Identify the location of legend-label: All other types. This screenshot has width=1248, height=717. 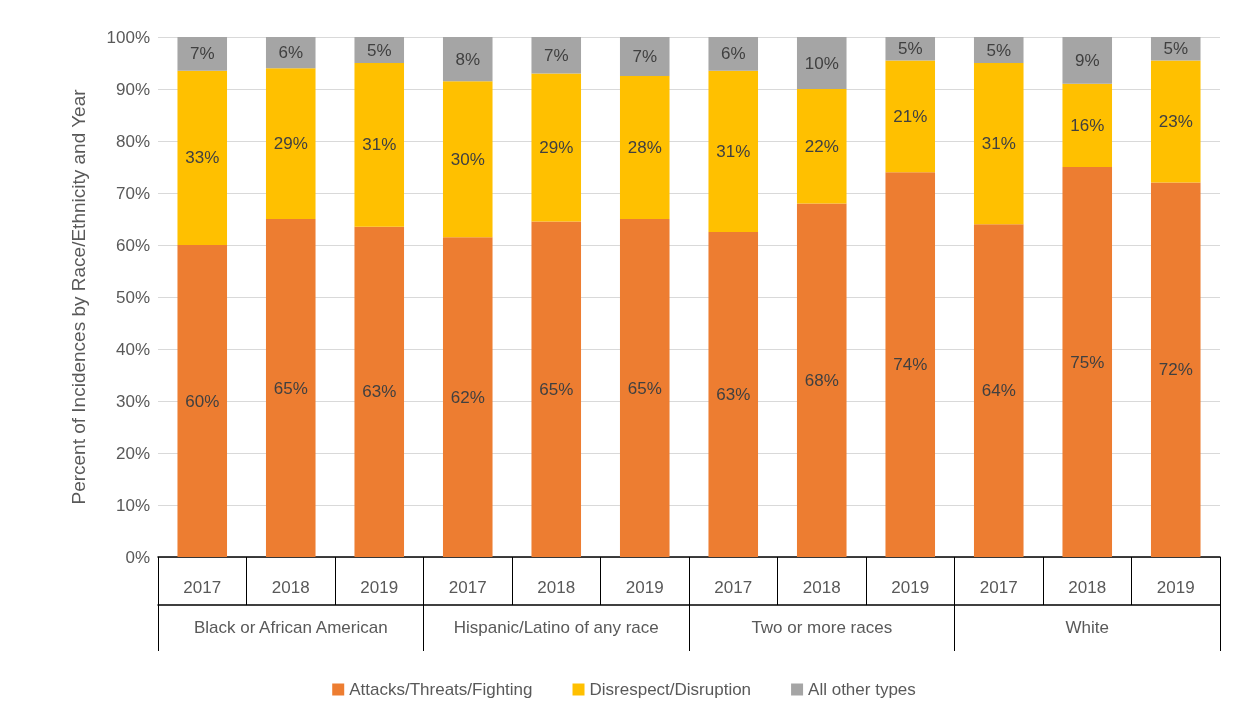
(862, 689).